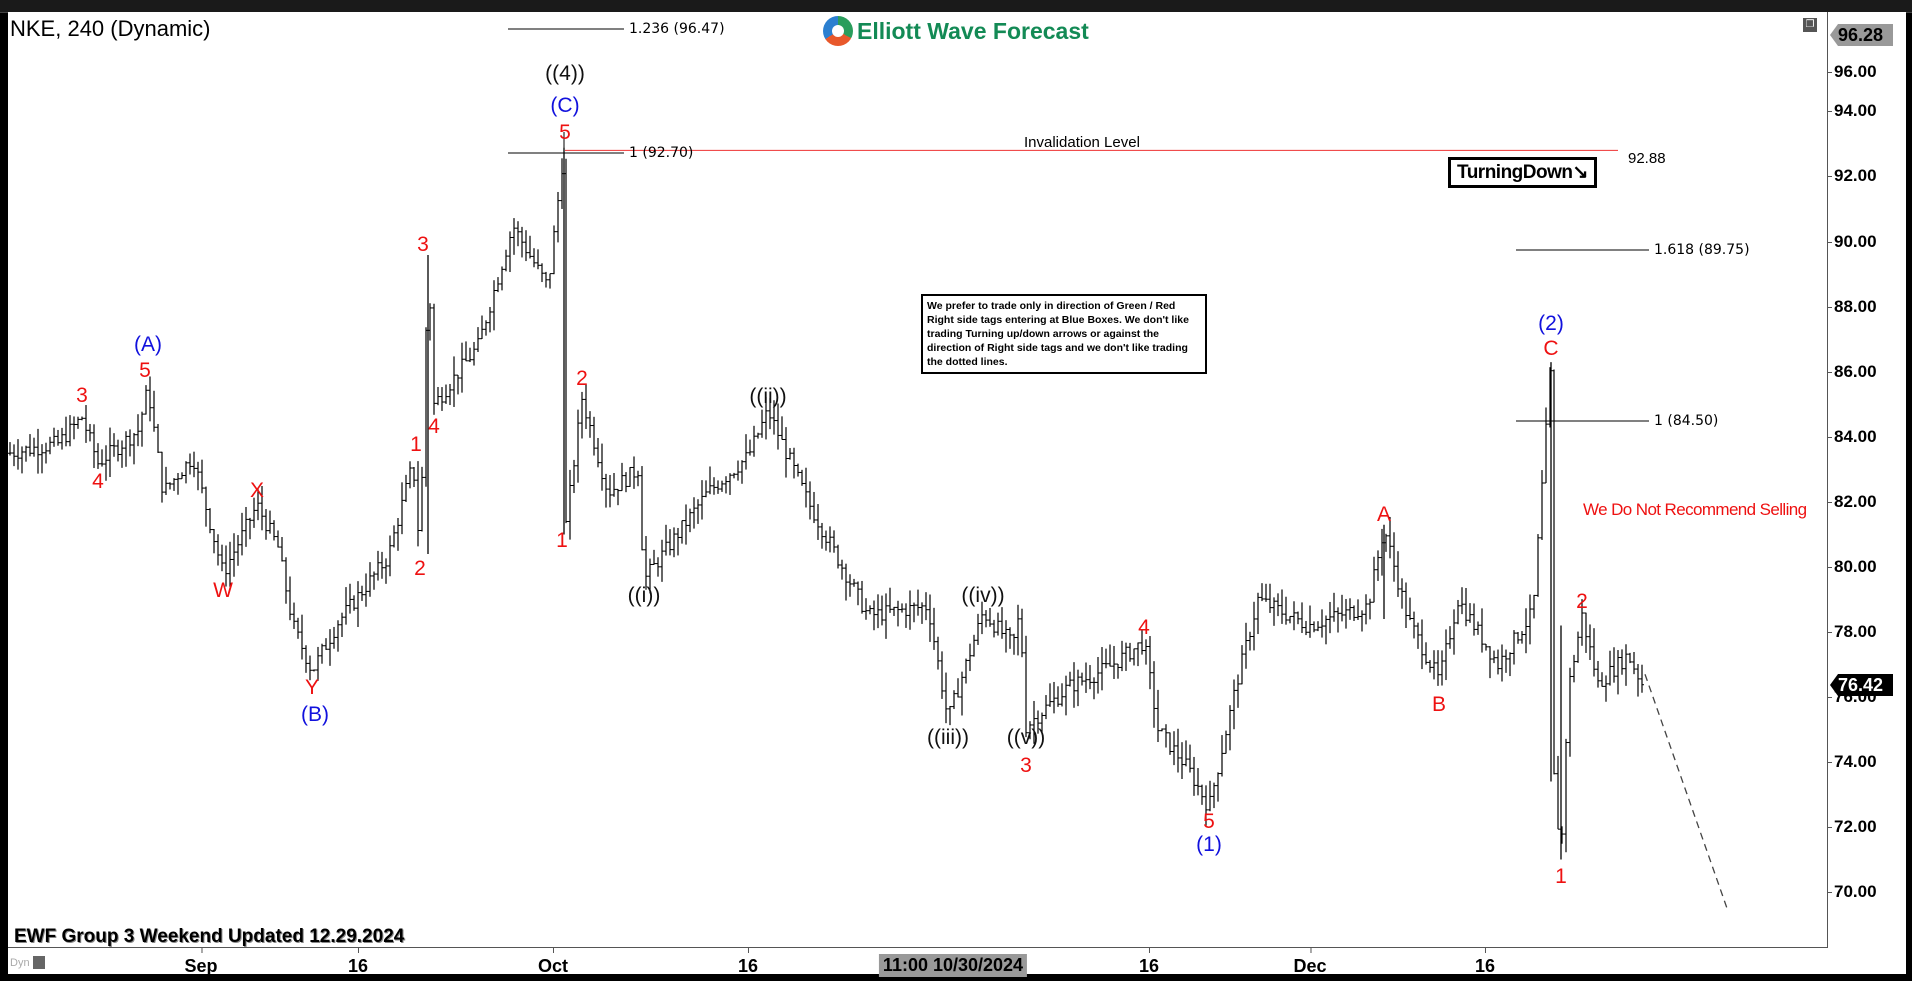 This screenshot has width=1912, height=981. Describe the element at coordinates (1647, 158) in the screenshot. I see `invalidation-price: 92.88` at that location.